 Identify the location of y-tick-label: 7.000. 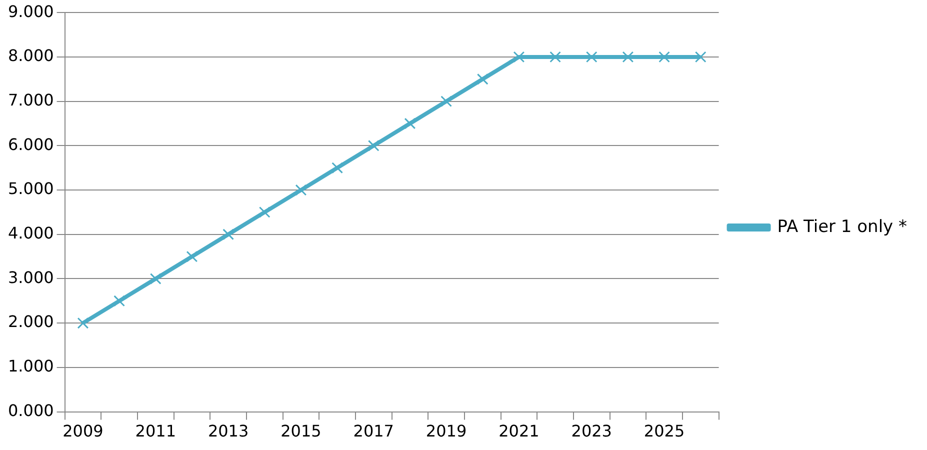
(31, 100).